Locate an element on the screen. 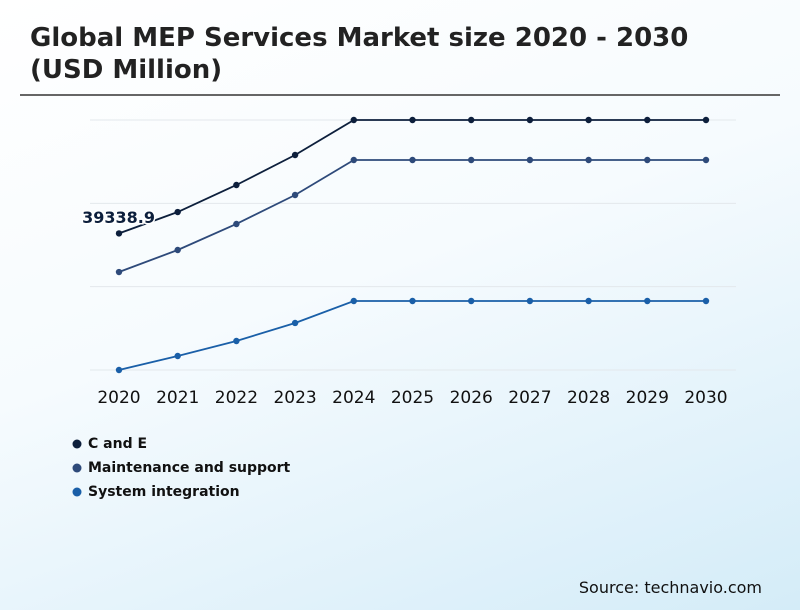 The width and height of the screenshot is (800, 610). x-tick-label: 2023 is located at coordinates (294, 398).